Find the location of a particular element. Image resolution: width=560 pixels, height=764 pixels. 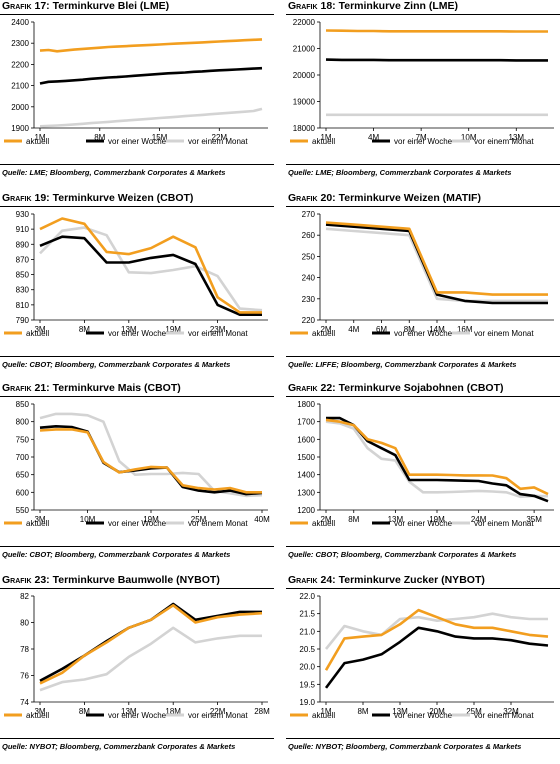

y-tick-label: 850 is located at coordinates (23, 404).